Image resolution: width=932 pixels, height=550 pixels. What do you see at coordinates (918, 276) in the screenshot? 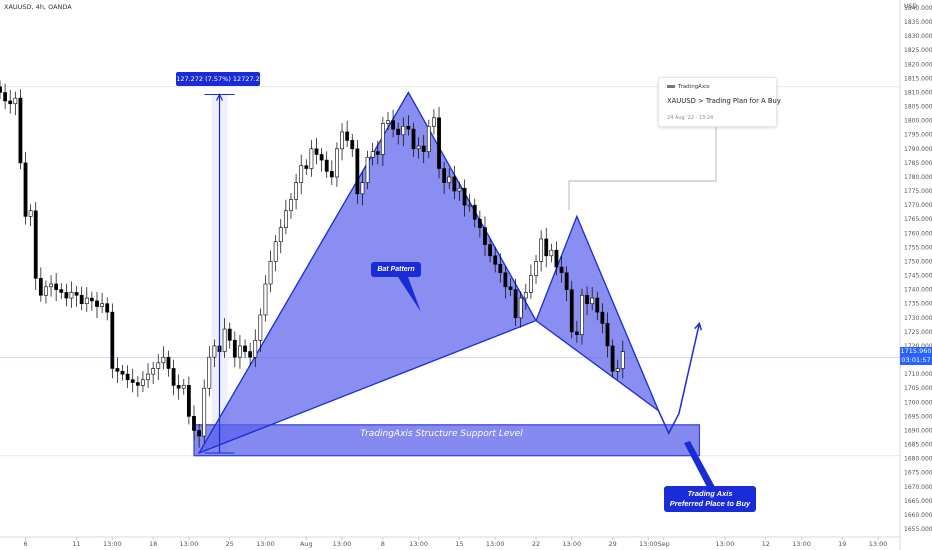
I see `y-tick-label: 1745.000` at bounding box center [918, 276].